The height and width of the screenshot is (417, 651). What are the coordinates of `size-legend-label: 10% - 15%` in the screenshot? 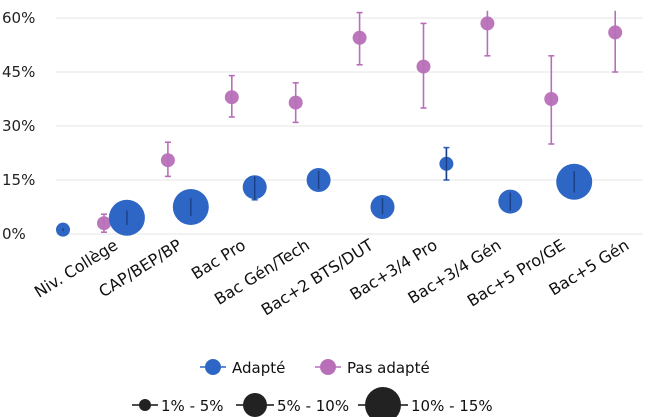 It's located at (452, 406).